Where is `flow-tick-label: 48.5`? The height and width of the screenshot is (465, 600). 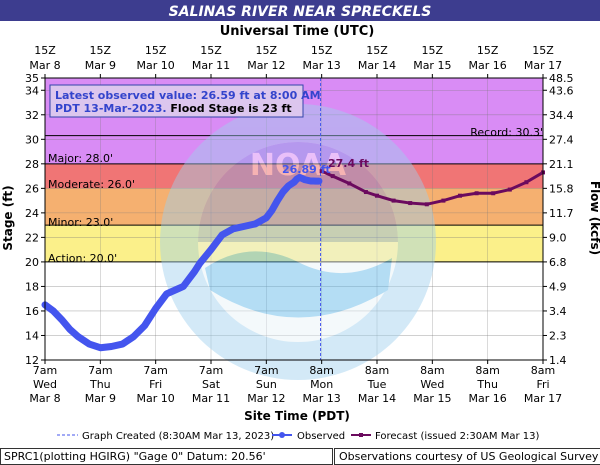 flow-tick-label: 48.5 is located at coordinates (561, 78).